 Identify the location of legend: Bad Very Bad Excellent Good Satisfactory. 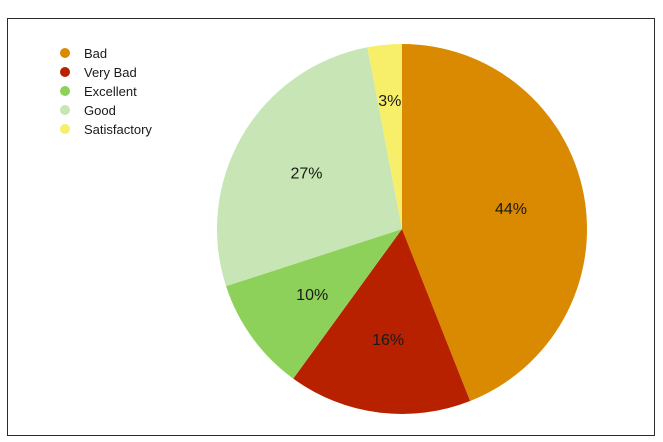
(106, 91).